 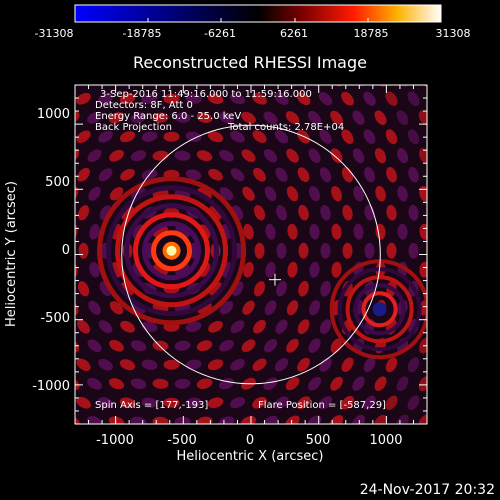 What do you see at coordinates (11, 254) in the screenshot?
I see `y-axis-label: Heliocentric Y (arcsec)` at bounding box center [11, 254].